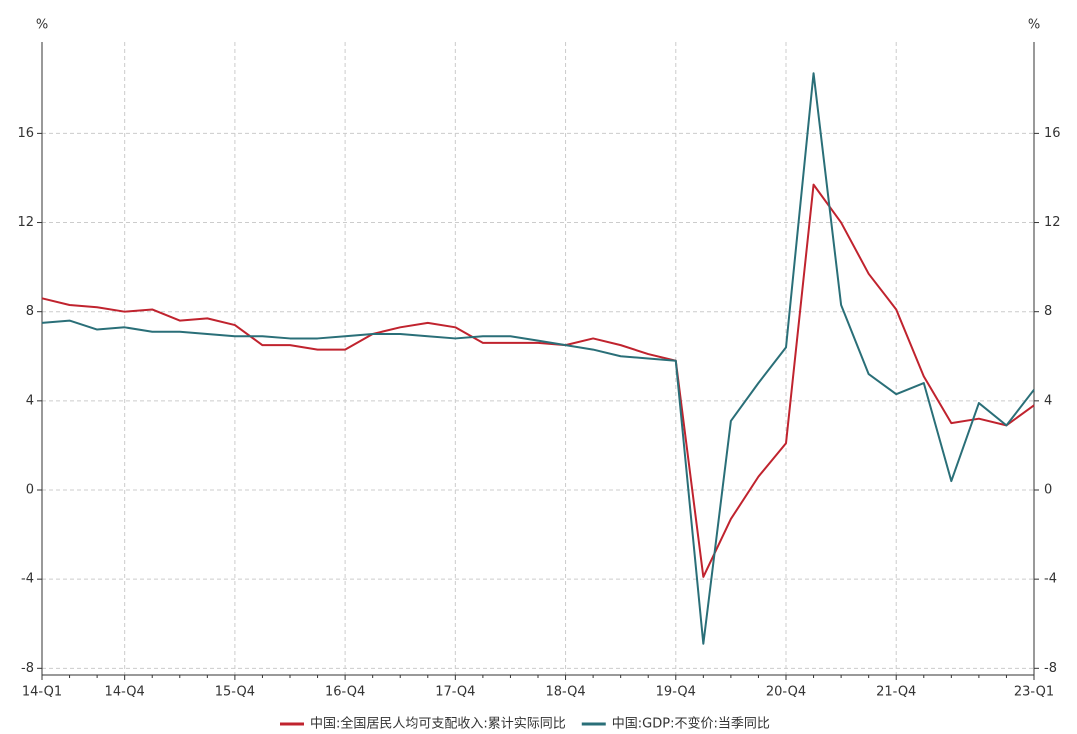 This screenshot has width=1077, height=734. I want to click on legend-label: 中国:全国居民人均可支配收入:累计实际同比, so click(438, 724).